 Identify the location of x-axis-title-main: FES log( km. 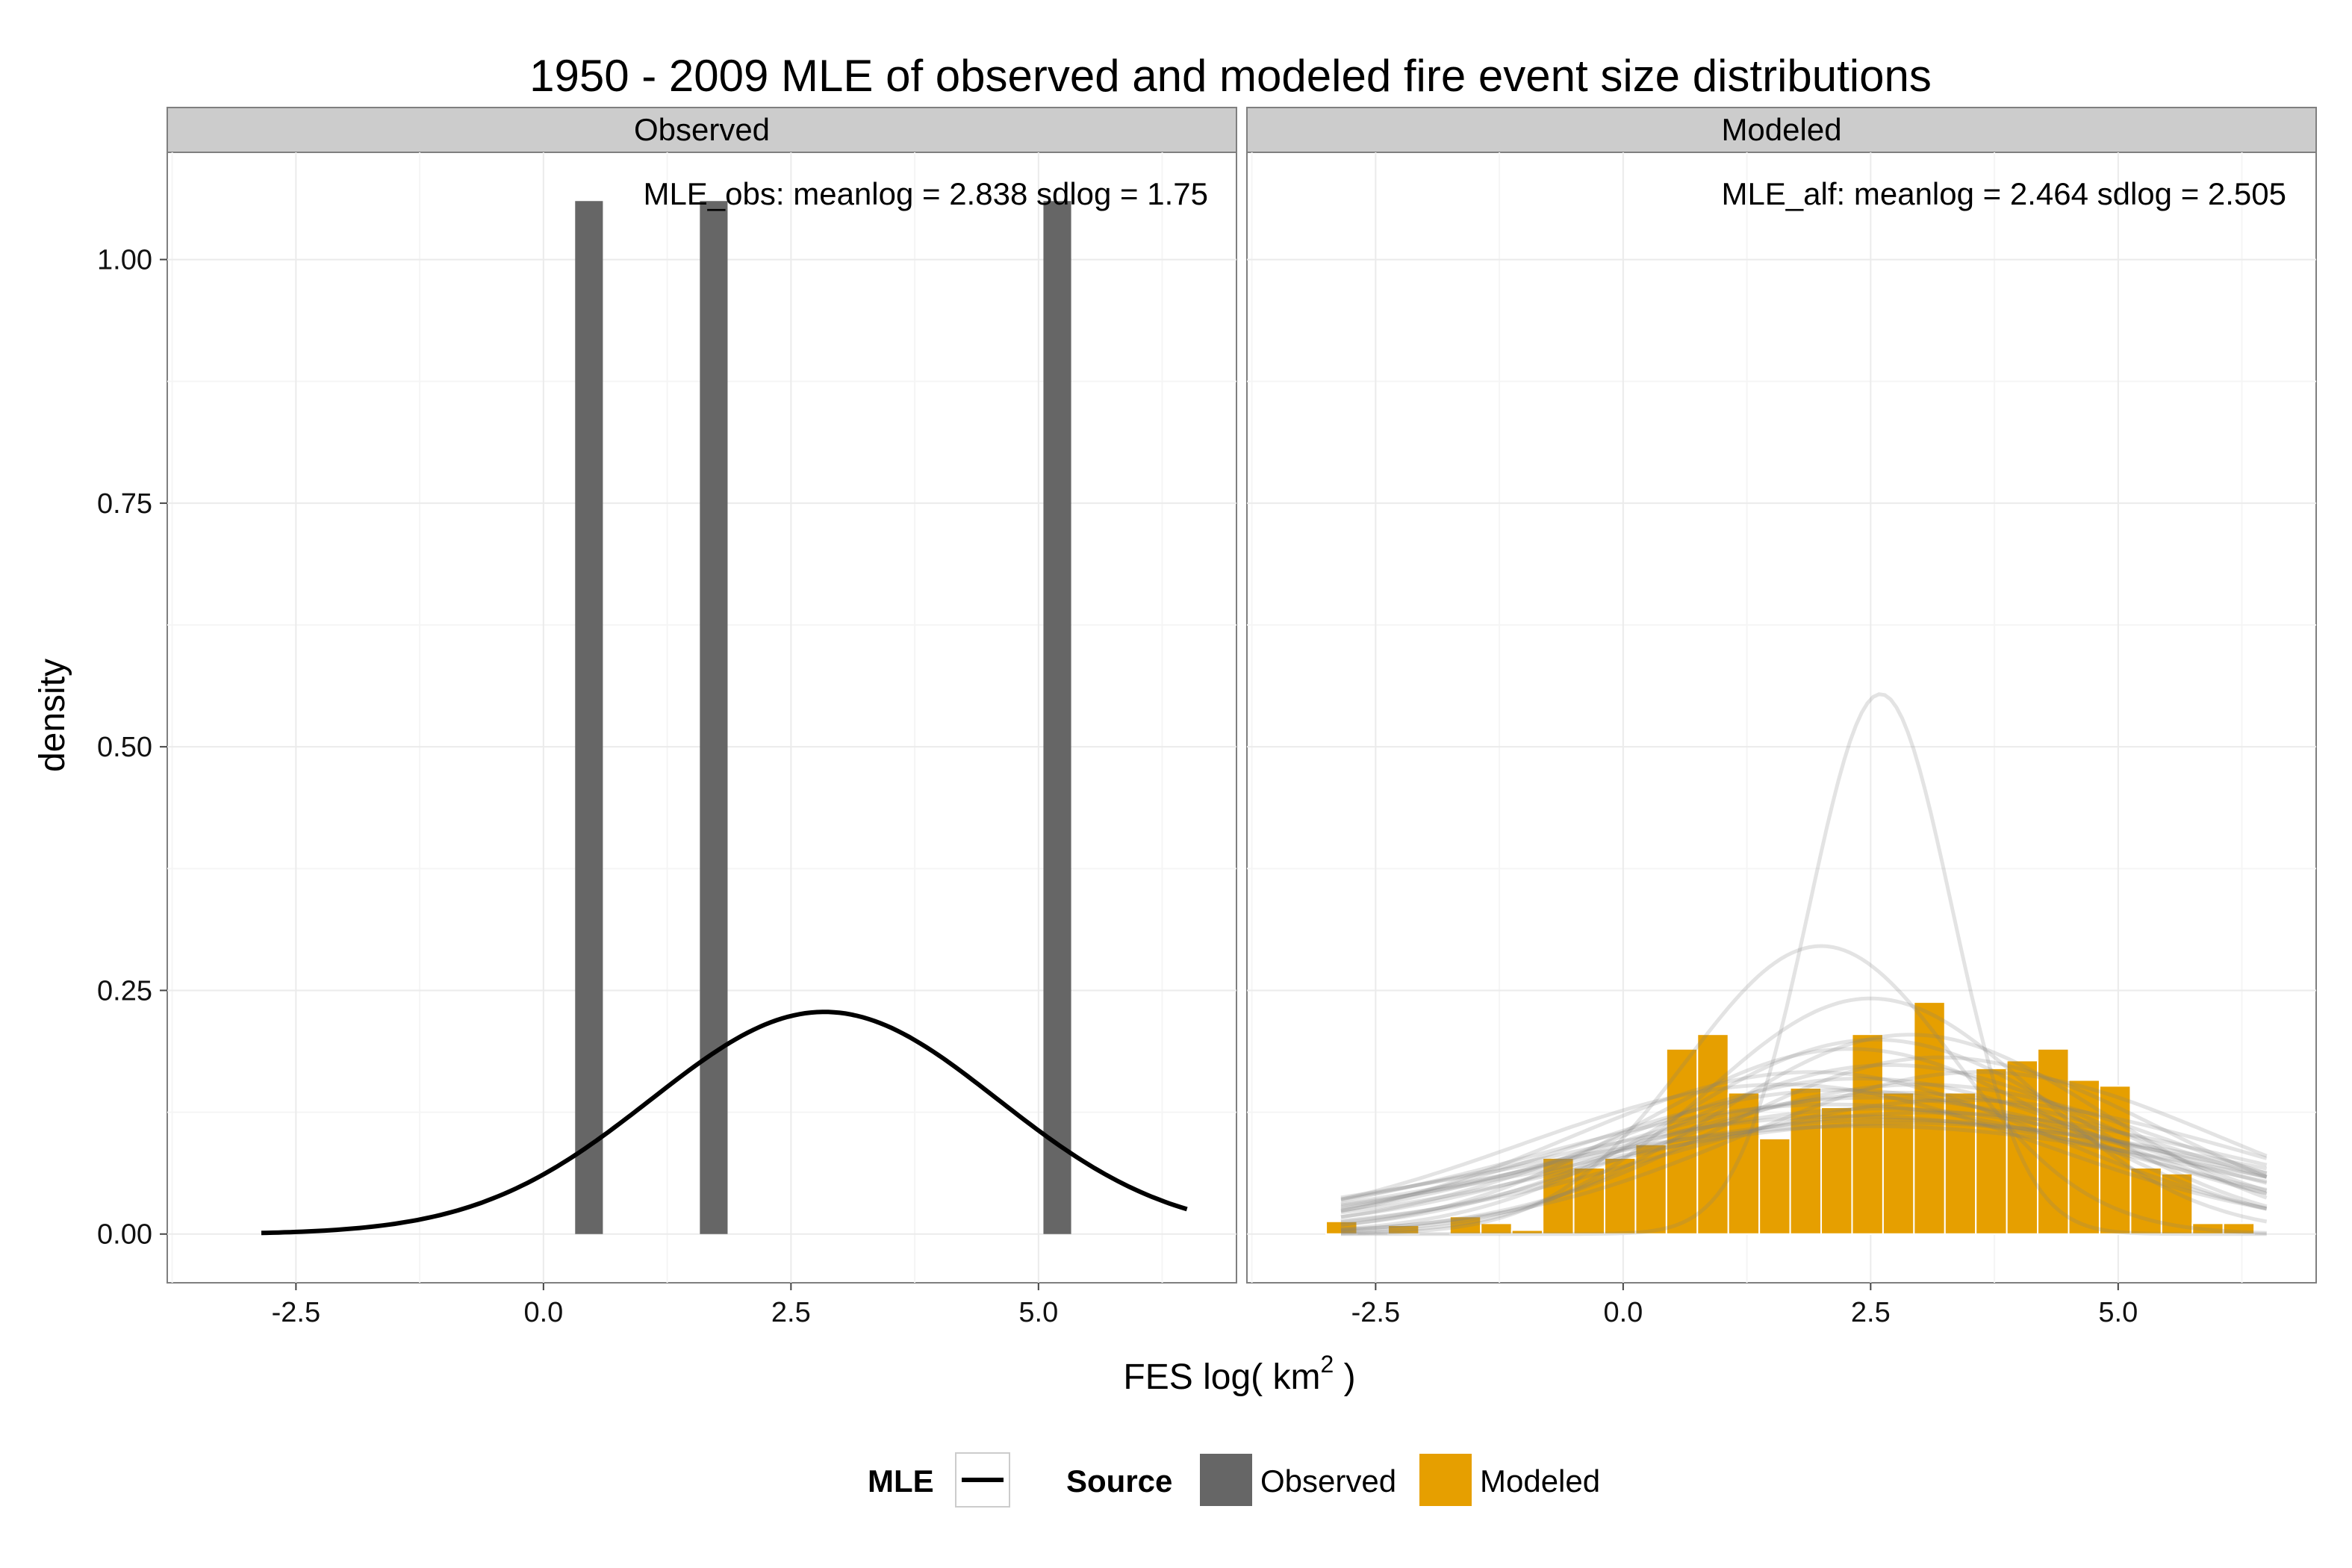
(1221, 1377).